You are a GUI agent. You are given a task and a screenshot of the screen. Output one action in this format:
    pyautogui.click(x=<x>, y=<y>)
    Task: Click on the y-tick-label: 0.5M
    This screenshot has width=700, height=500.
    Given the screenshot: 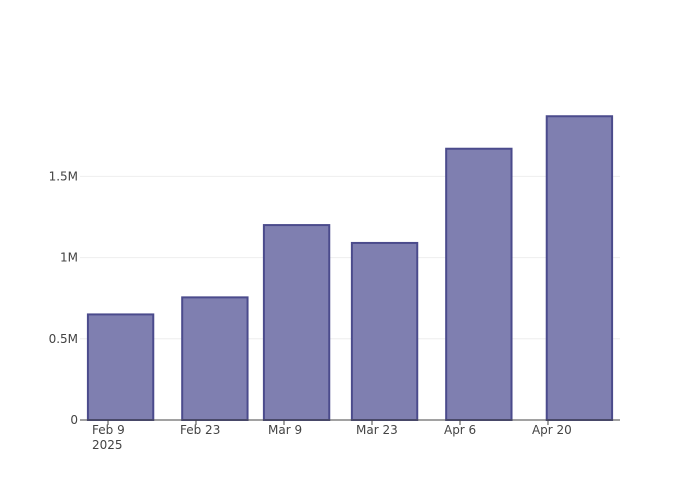 What is the action you would take?
    pyautogui.click(x=63, y=339)
    